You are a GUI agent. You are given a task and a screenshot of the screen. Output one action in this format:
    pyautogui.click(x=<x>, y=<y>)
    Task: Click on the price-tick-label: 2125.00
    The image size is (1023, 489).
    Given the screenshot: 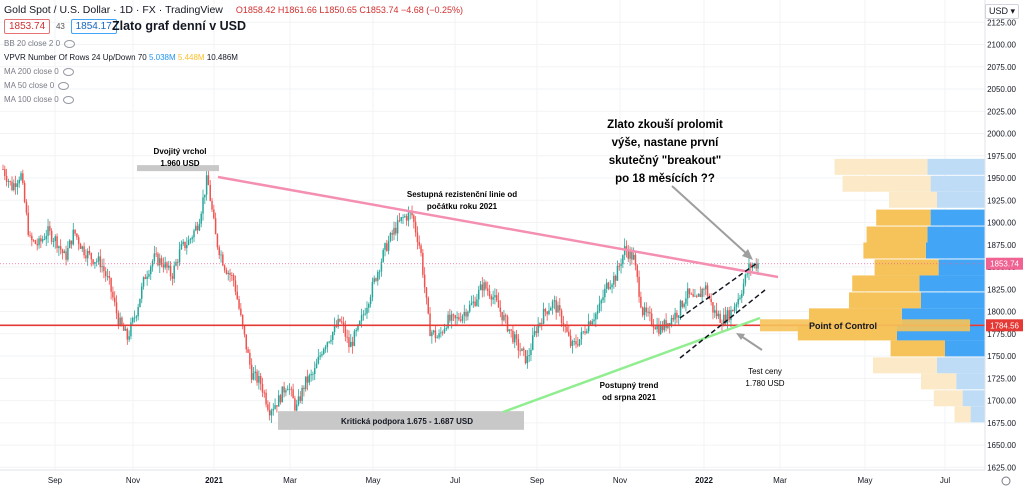 What is the action you would take?
    pyautogui.click(x=1001, y=22)
    